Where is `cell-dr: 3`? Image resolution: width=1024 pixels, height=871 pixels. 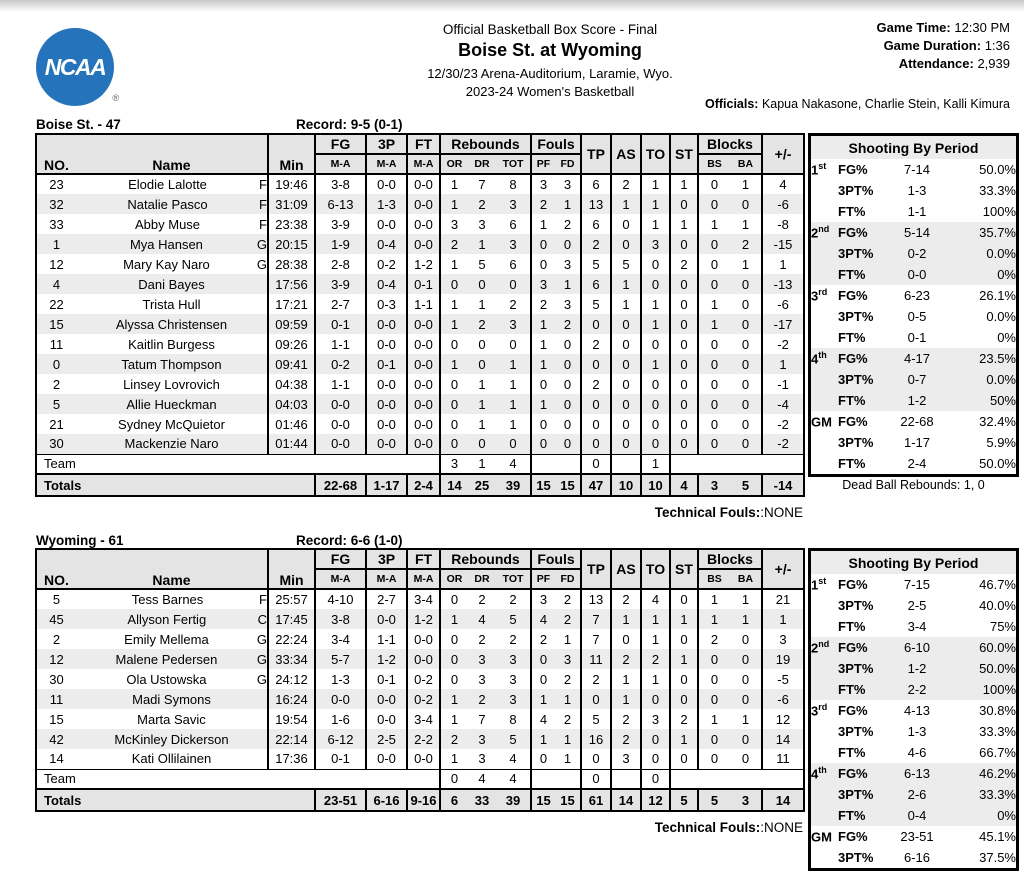
cell-dr: 3 is located at coordinates (482, 224).